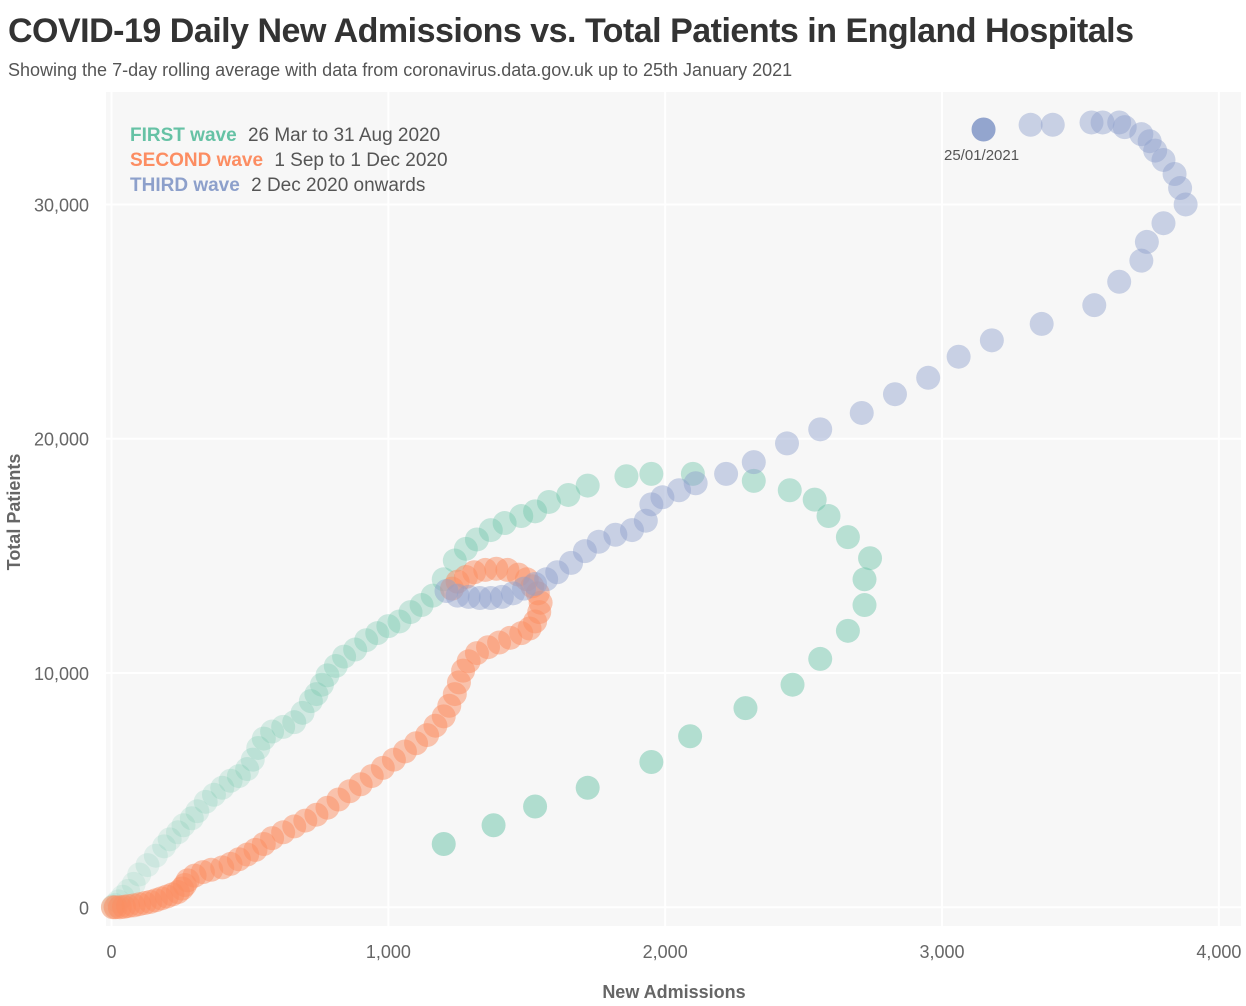 This screenshot has height=1006, width=1246. What do you see at coordinates (84, 908) in the screenshot?
I see `y-tick-label: 0` at bounding box center [84, 908].